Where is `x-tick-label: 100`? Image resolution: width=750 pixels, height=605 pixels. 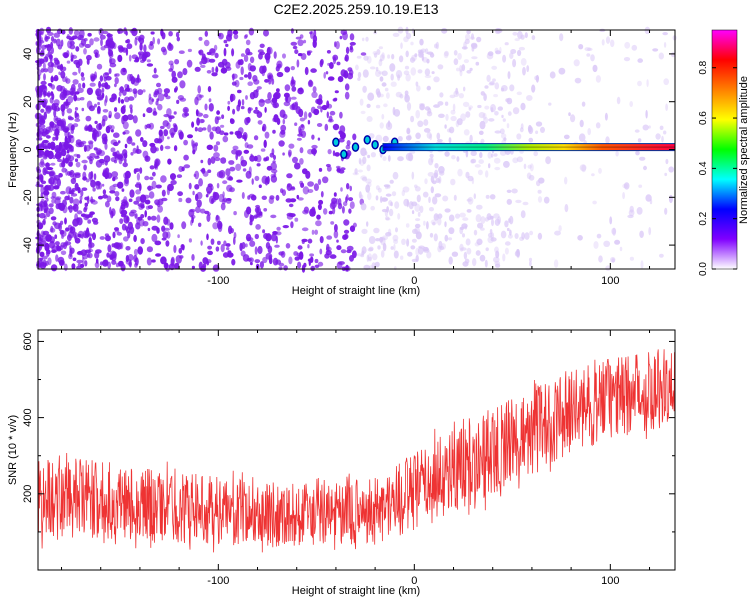
x-tick-label: 100 is located at coordinates (610, 581).